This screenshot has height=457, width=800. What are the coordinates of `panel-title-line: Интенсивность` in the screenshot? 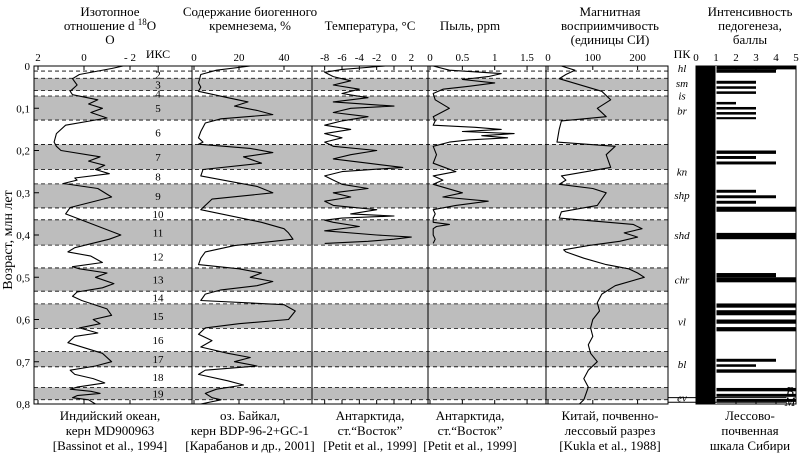 It's located at (750, 11).